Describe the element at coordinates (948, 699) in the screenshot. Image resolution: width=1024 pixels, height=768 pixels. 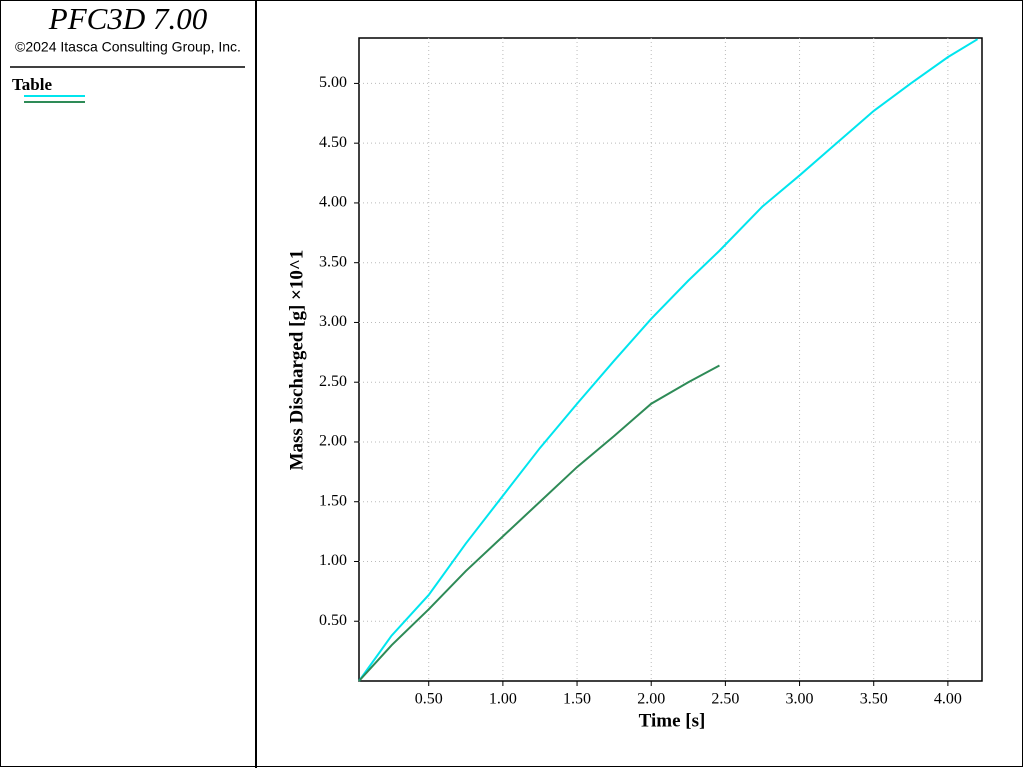
I see `x-tick-label: 4.00` at that location.